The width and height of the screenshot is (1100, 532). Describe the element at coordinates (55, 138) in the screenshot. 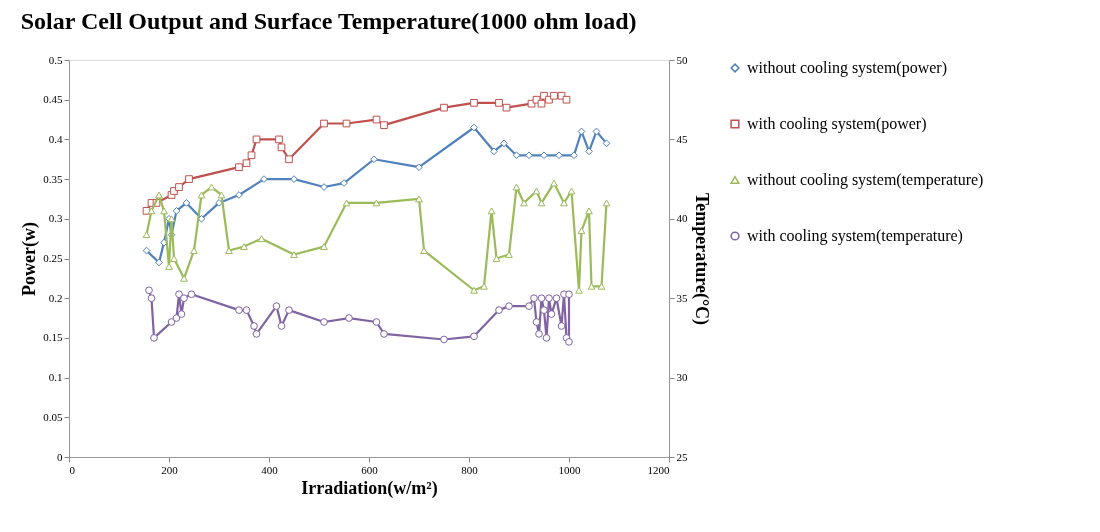

I see `y-tick-label: 0.4` at that location.